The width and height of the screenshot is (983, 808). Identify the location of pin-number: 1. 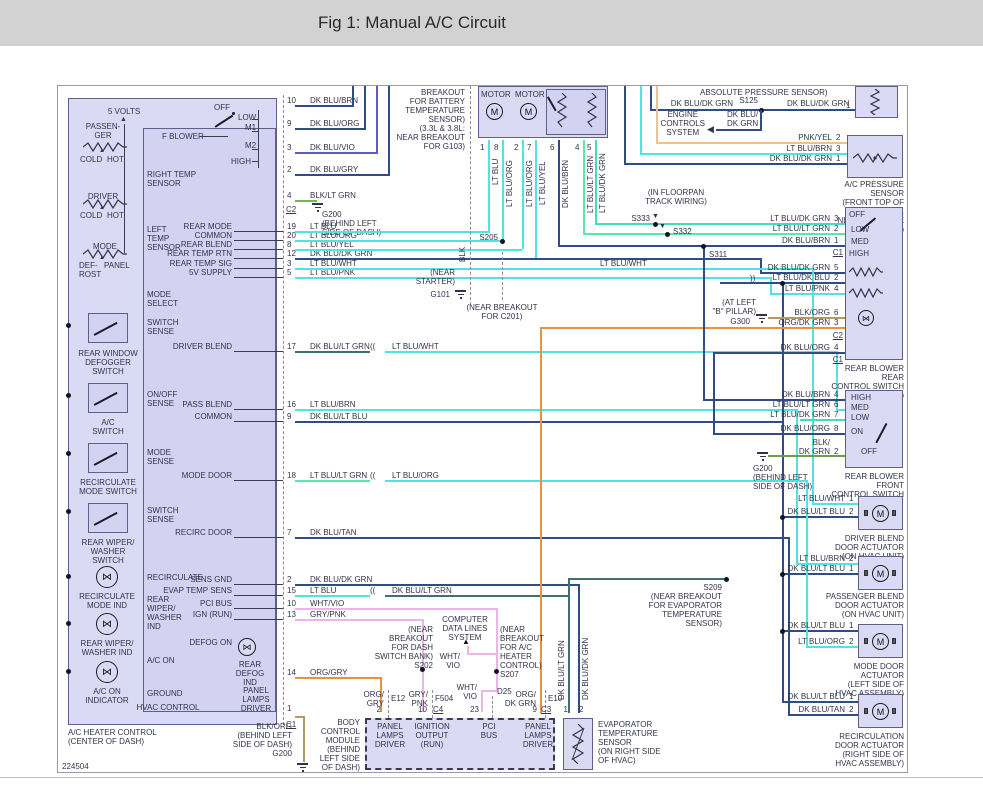
(851, 625).